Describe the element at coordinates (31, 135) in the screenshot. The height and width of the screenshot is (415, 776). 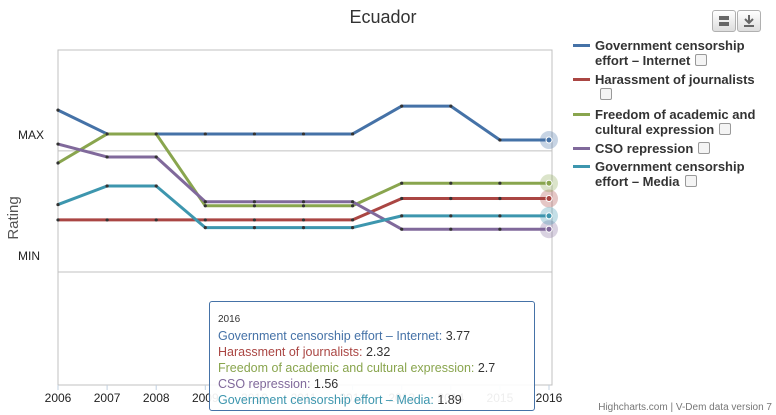
I see `y-tick-label: MAX` at that location.